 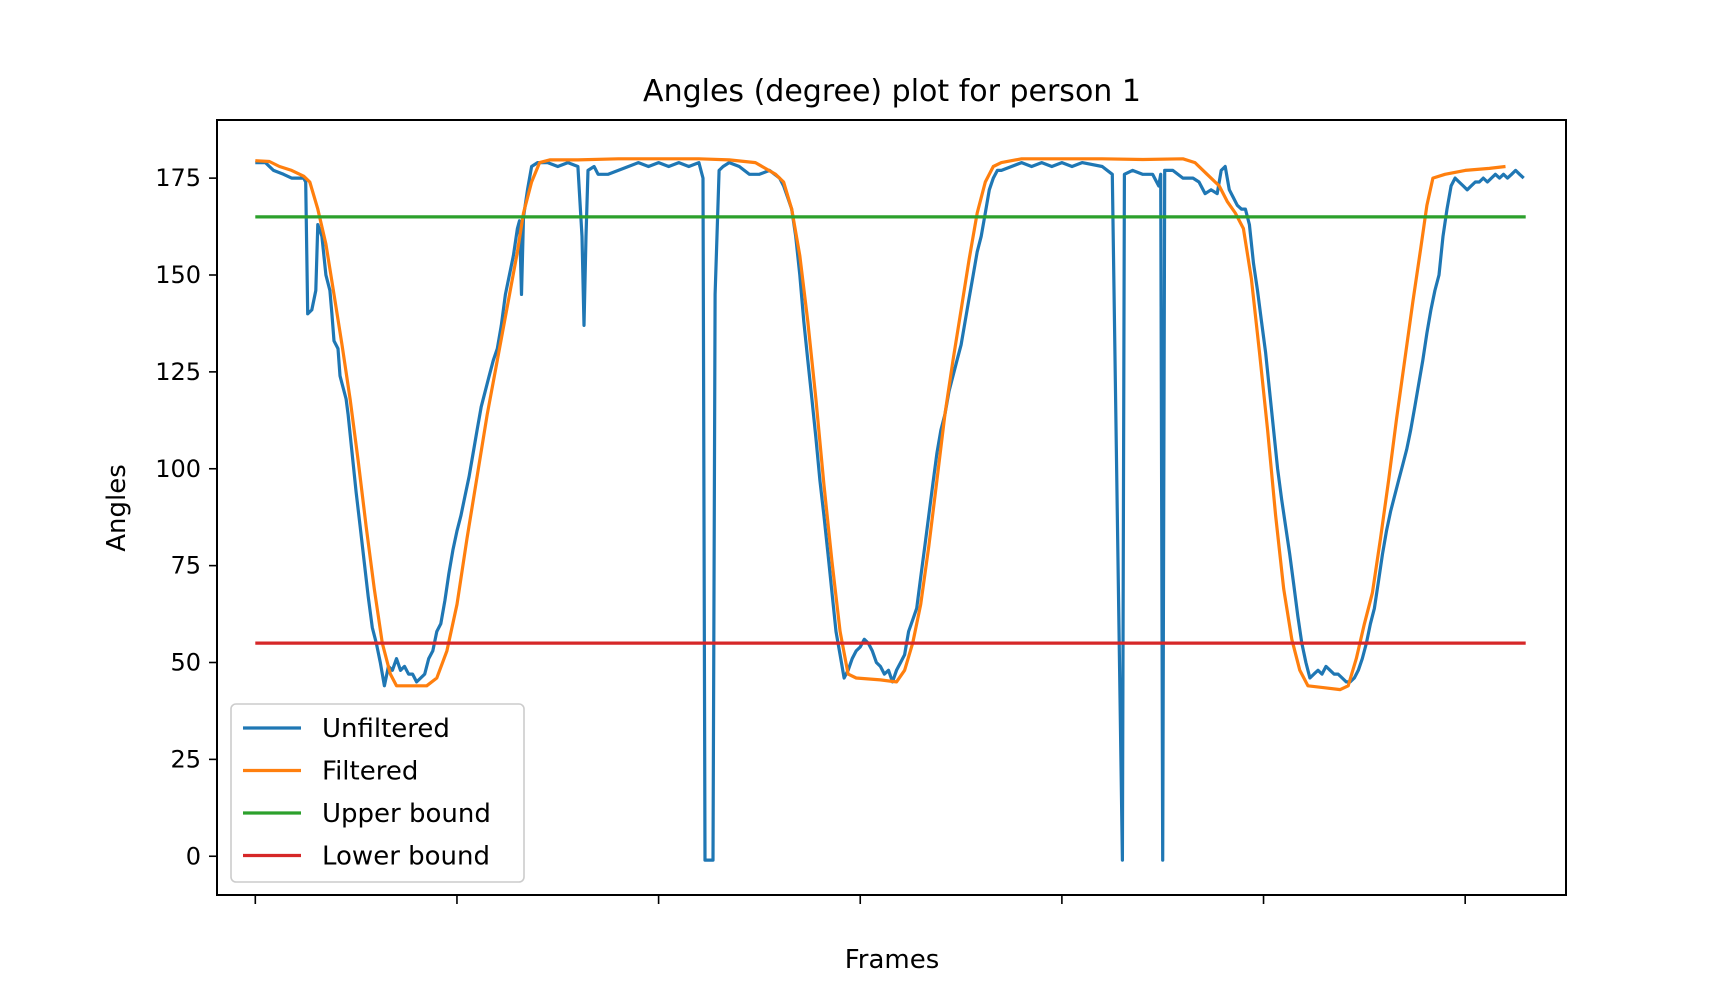 I want to click on legend-box, so click(x=377, y=793).